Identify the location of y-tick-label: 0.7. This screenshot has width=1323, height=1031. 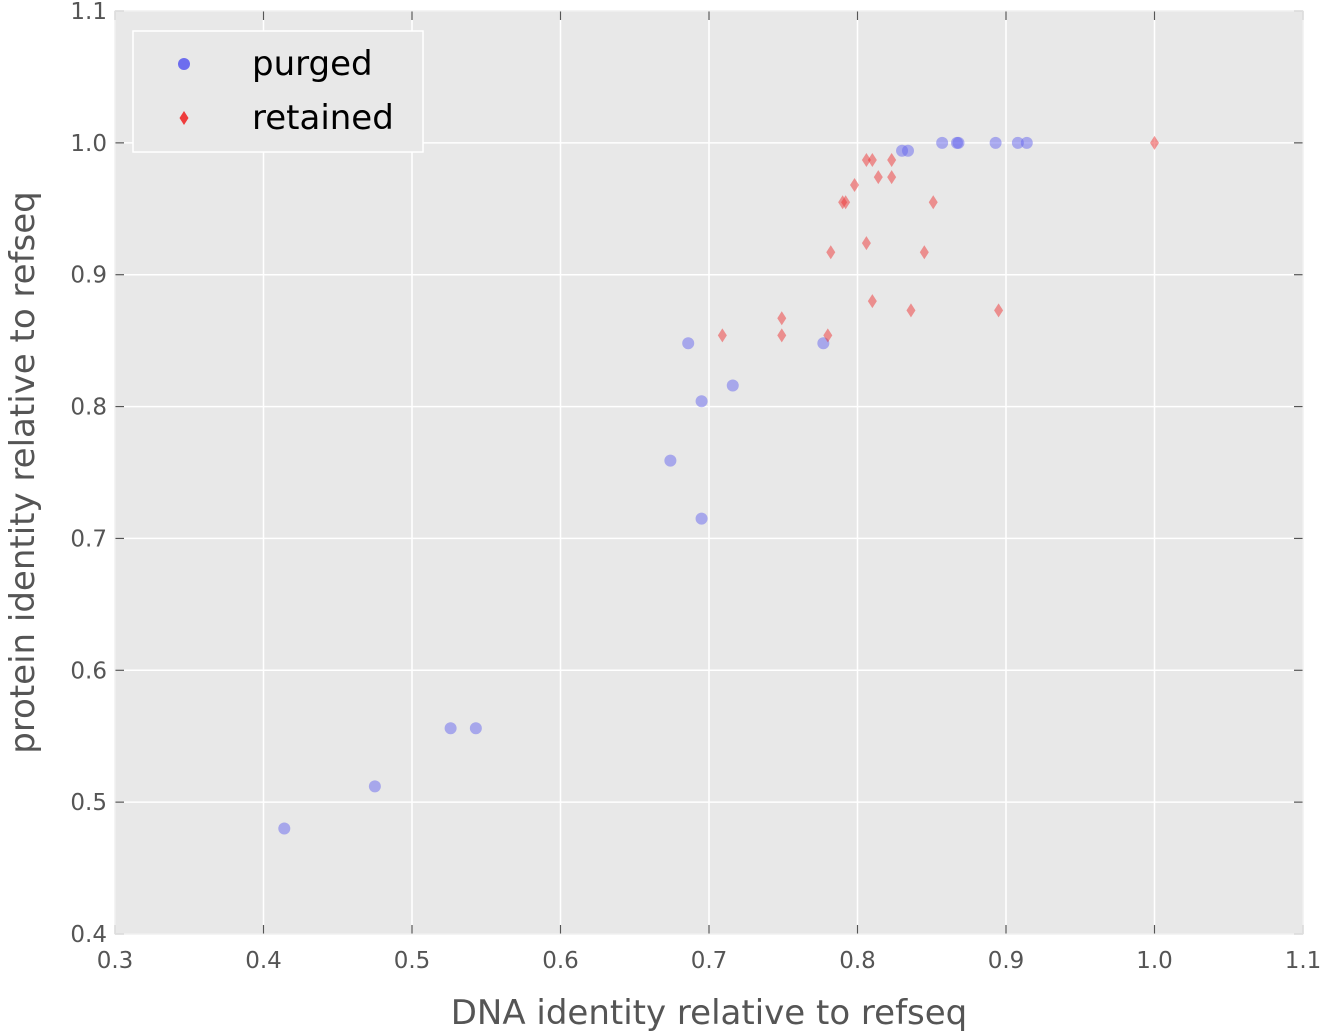
(88, 539).